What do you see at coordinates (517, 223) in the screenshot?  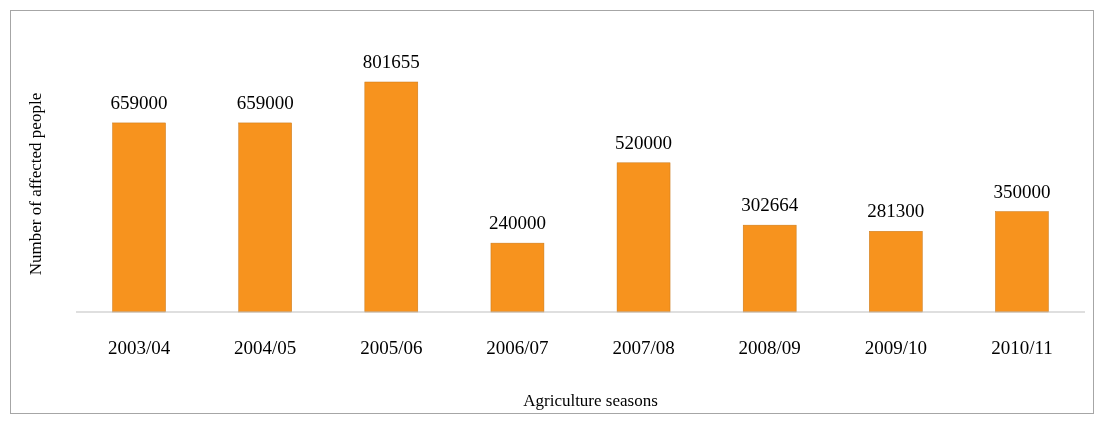 I see `data-label: 240000` at bounding box center [517, 223].